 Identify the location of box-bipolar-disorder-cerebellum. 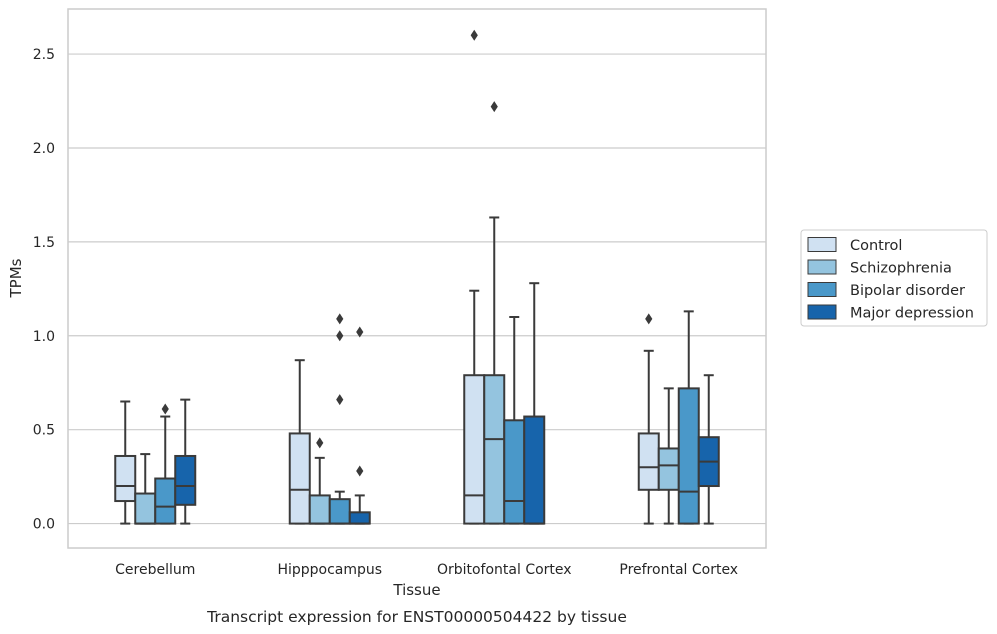
(165, 464).